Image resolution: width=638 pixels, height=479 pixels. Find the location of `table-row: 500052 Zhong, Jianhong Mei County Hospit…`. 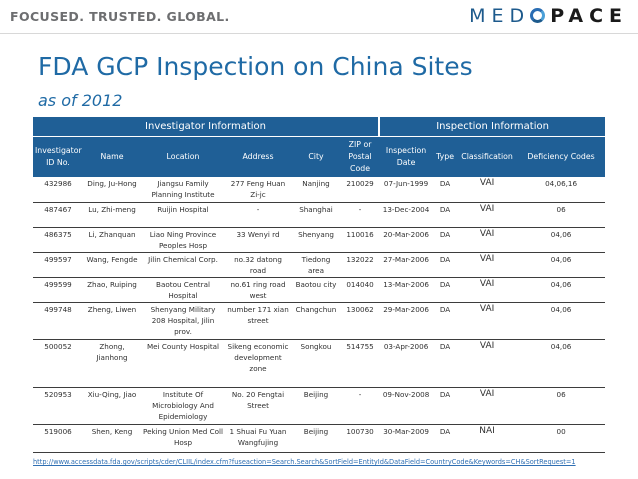

table-row: 500052 Zhong, Jianhong Mei County Hospit… is located at coordinates (319, 363).